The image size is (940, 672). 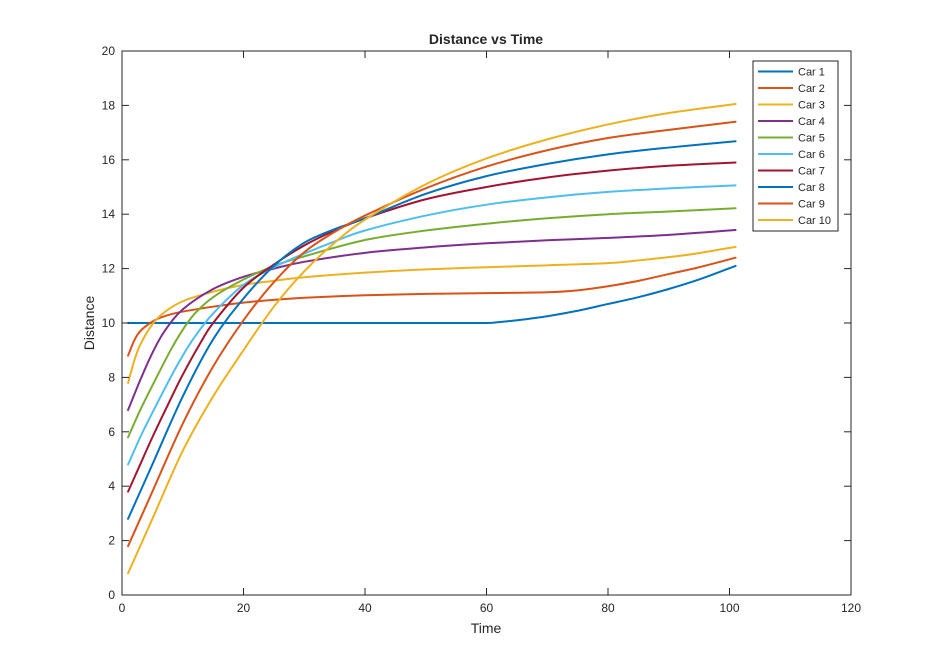 What do you see at coordinates (109, 160) in the screenshot?
I see `y-tick-label: 16` at bounding box center [109, 160].